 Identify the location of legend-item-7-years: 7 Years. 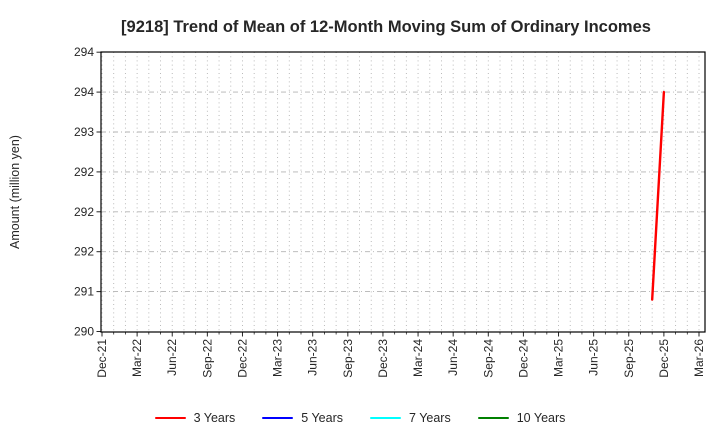
(410, 418).